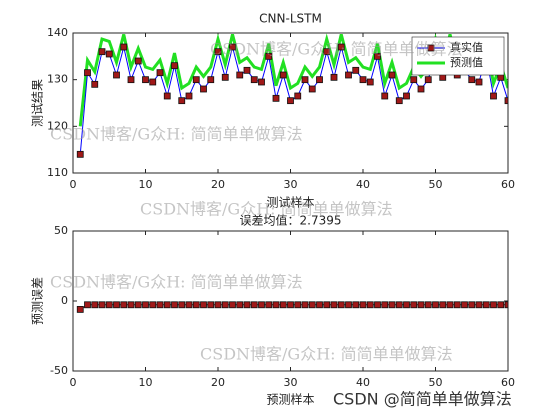 This screenshot has height=420, width=560. I want to click on x-tick-label: 60, so click(508, 184).